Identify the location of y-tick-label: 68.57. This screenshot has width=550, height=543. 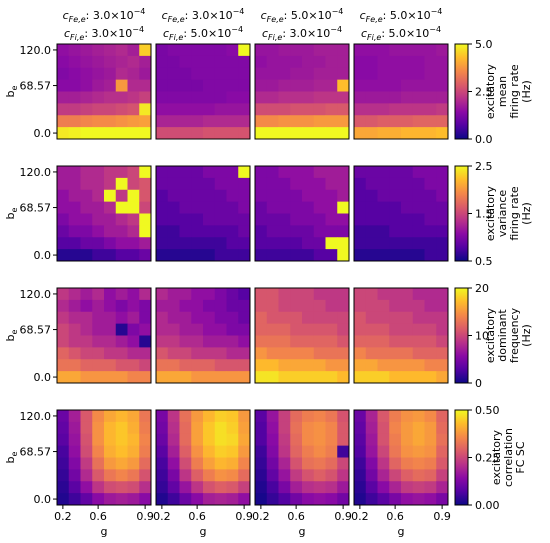
(36, 330).